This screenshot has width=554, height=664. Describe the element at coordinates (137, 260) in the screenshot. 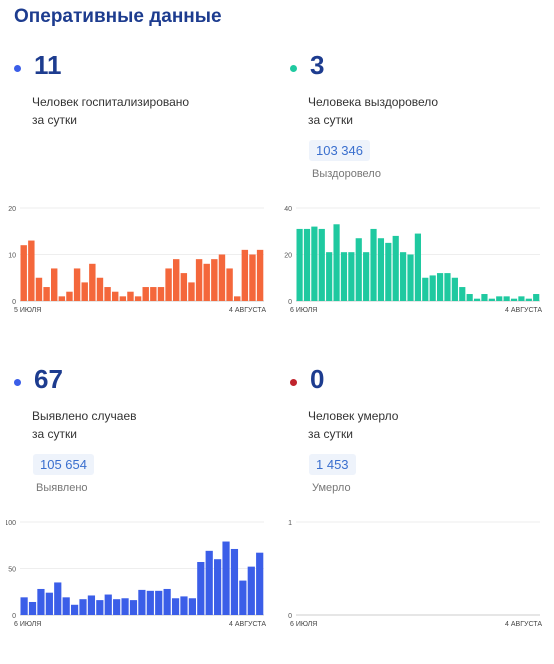

I see `hospitalized-chart: 0 10 20 5 ИЮЛЯ 4 АВГУСТА` at that location.